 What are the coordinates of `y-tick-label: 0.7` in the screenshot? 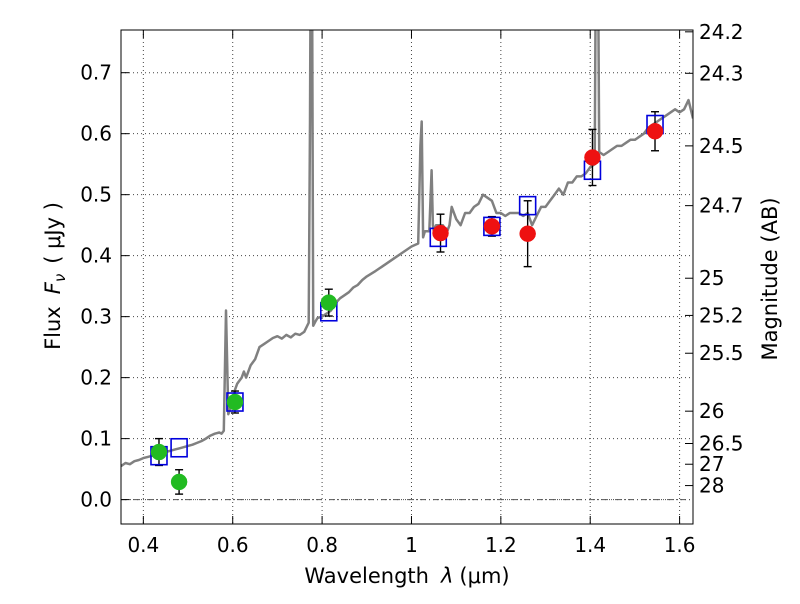 It's located at (96, 73).